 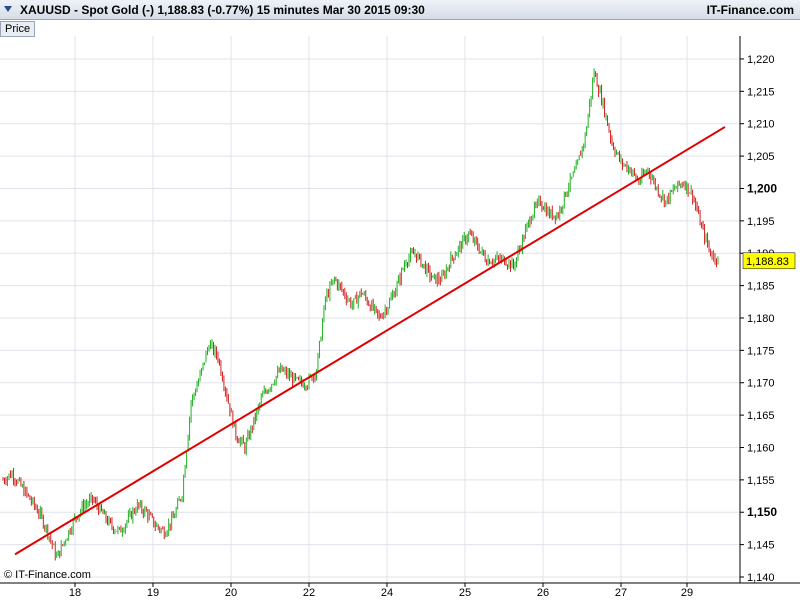 I want to click on y-tick-label: 1,215, so click(x=761, y=92).